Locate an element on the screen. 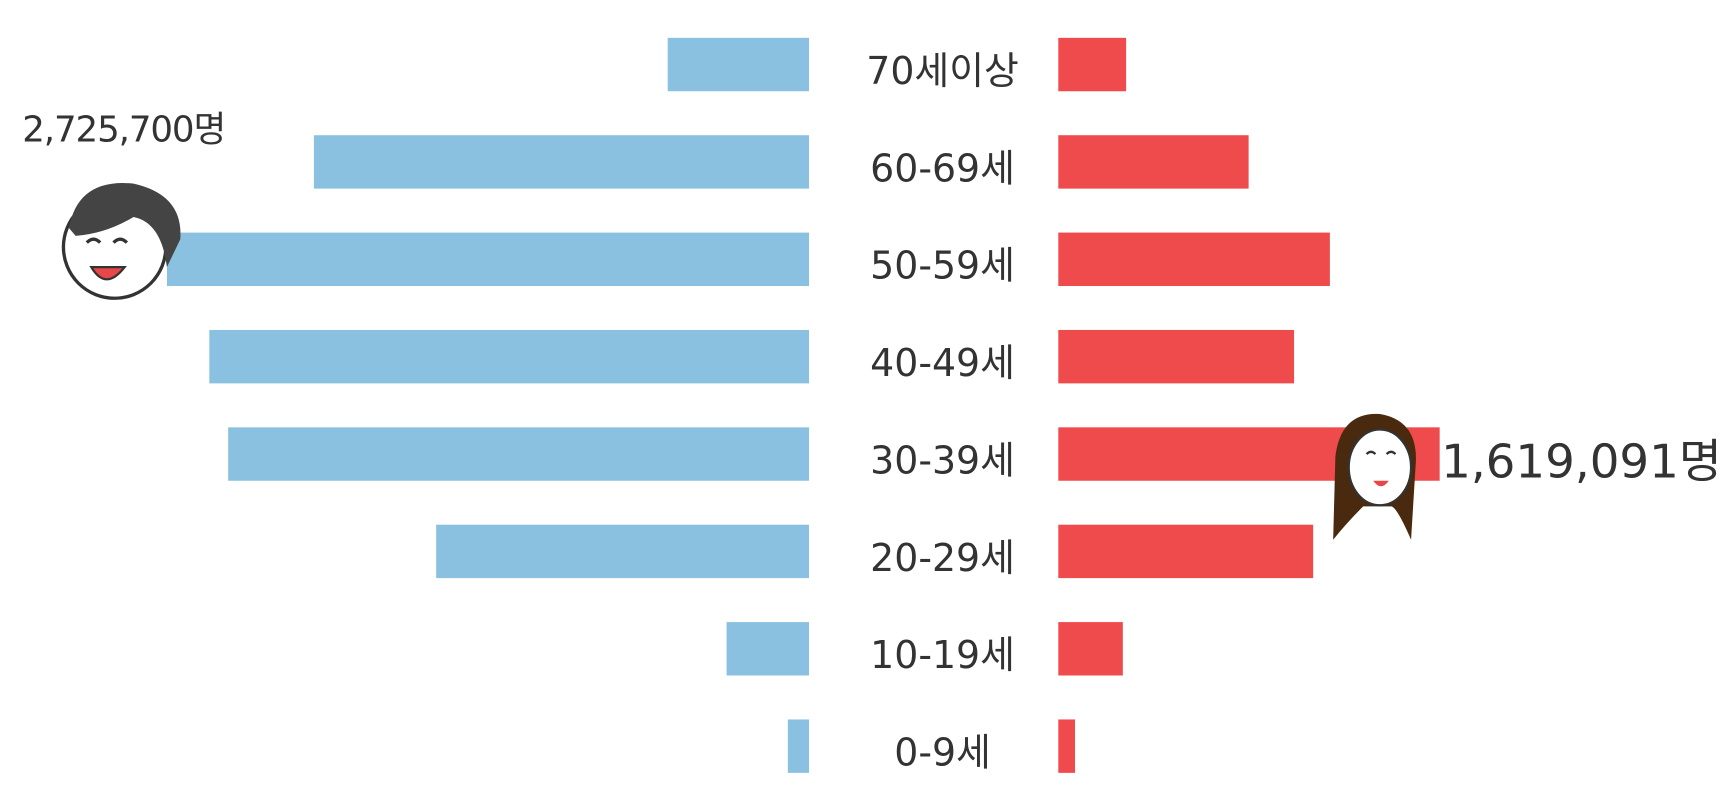 The image size is (1736, 789). male-face-icon is located at coordinates (121, 241).